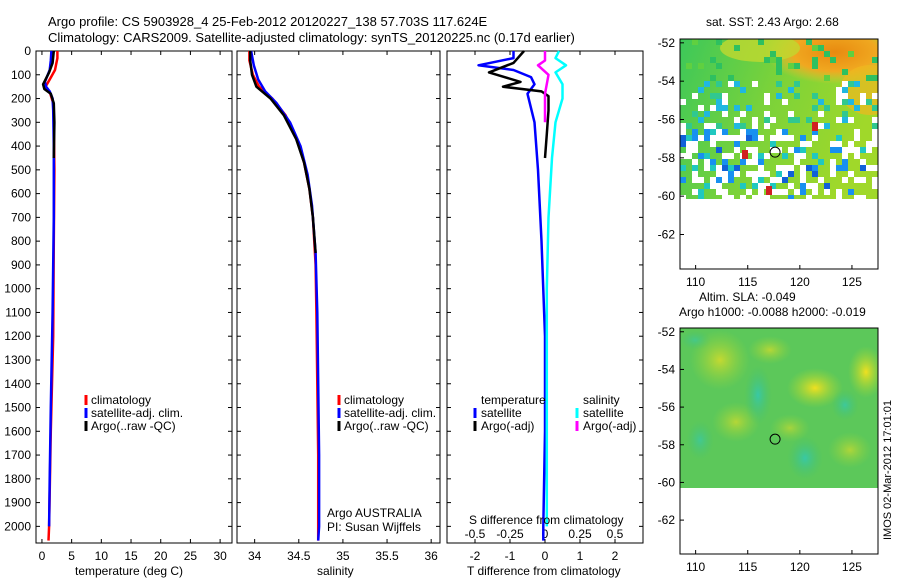  What do you see at coordinates (131, 556) in the screenshot?
I see `x-tick-label: 15` at bounding box center [131, 556].